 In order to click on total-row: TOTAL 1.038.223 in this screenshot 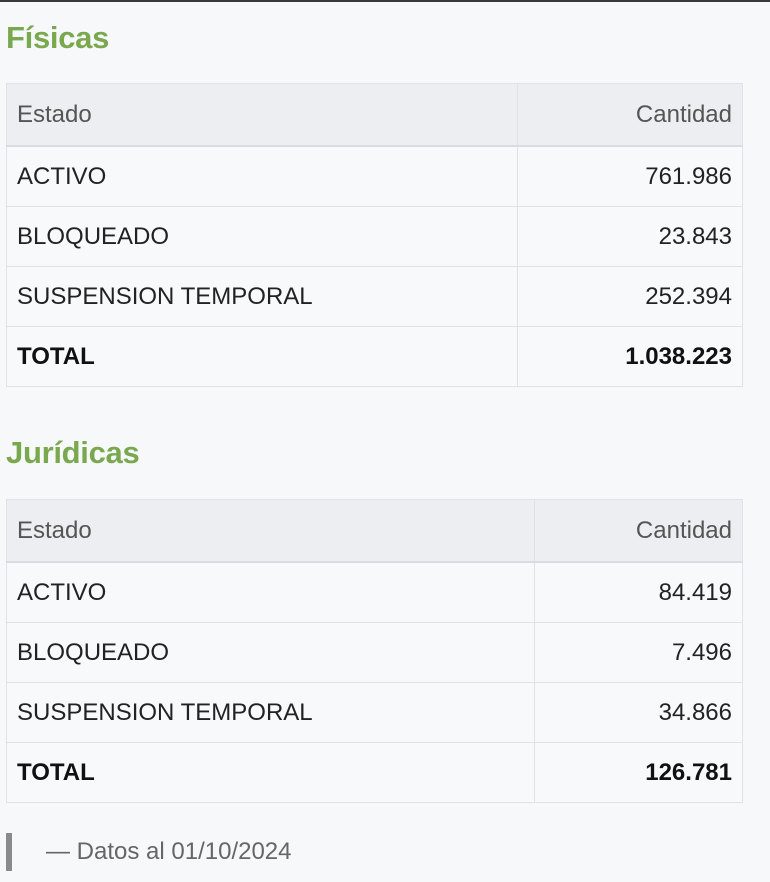, I will do `click(374, 356)`.